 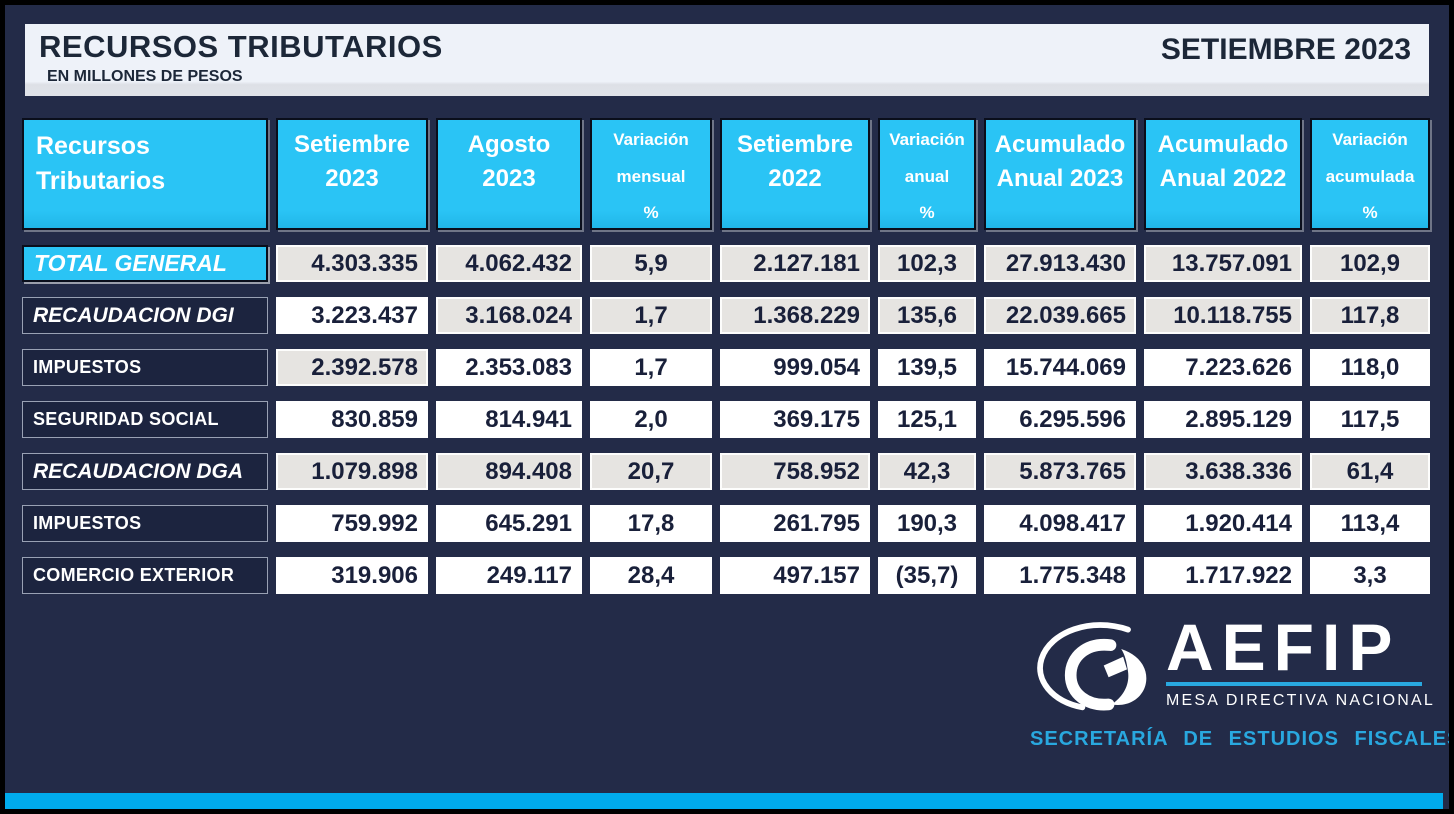 I want to click on variation-cell: 118,0, so click(x=1370, y=367).